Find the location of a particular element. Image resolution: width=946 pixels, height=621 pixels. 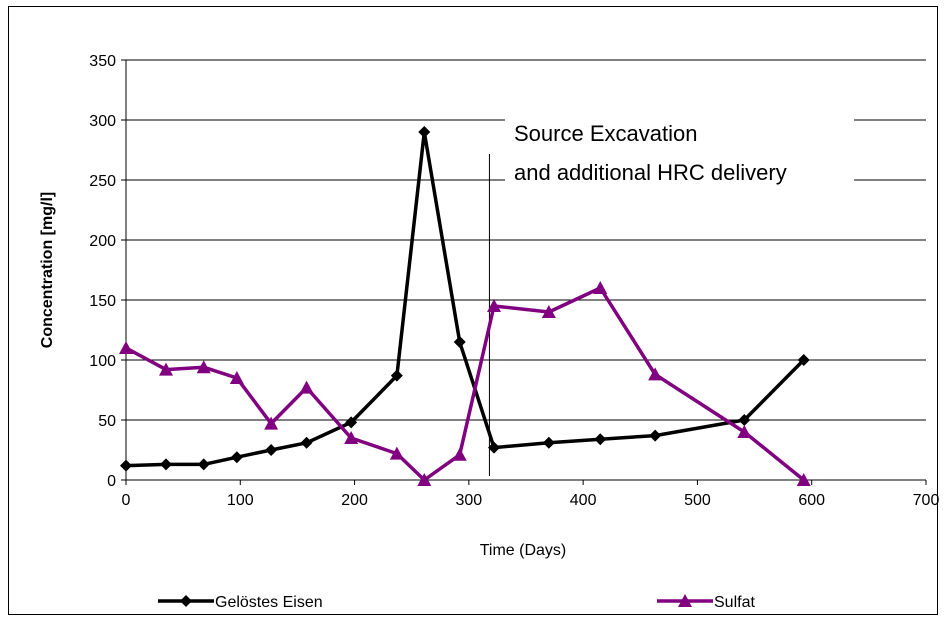

x-tick-label: 600 is located at coordinates (811, 500).